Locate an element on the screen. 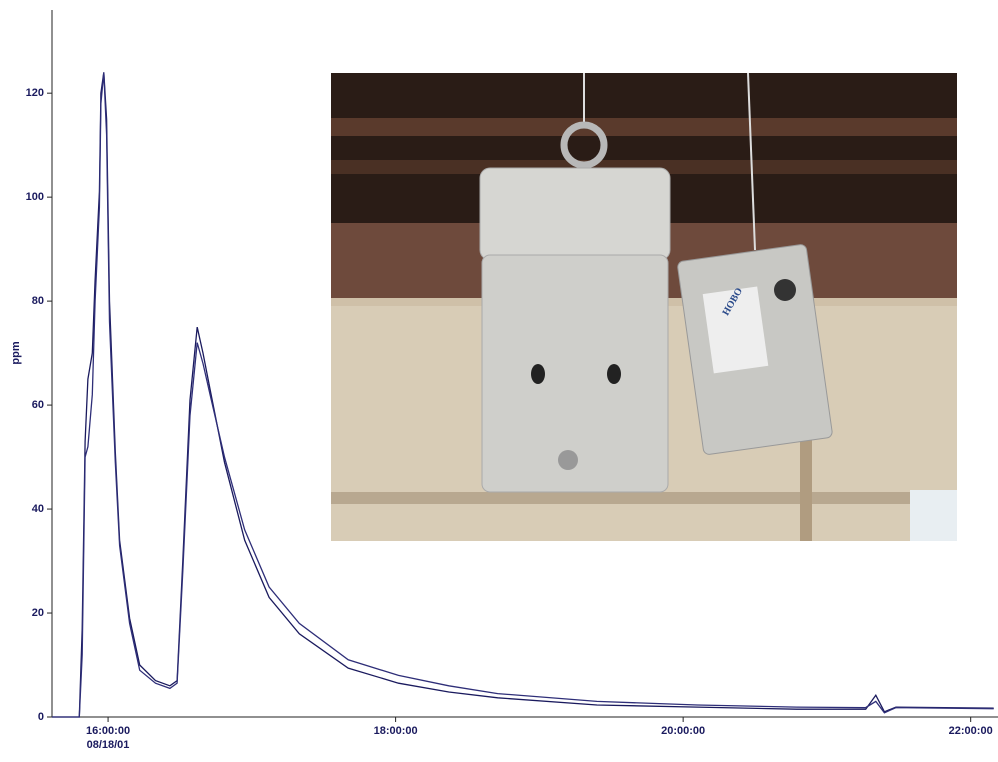 Image resolution: width=998 pixels, height=762 pixels. y-tick-label: 60 is located at coordinates (38, 405).